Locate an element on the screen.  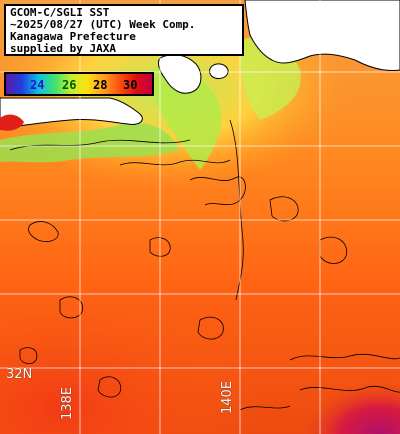
land-west-coast is located at coordinates (71, 113).